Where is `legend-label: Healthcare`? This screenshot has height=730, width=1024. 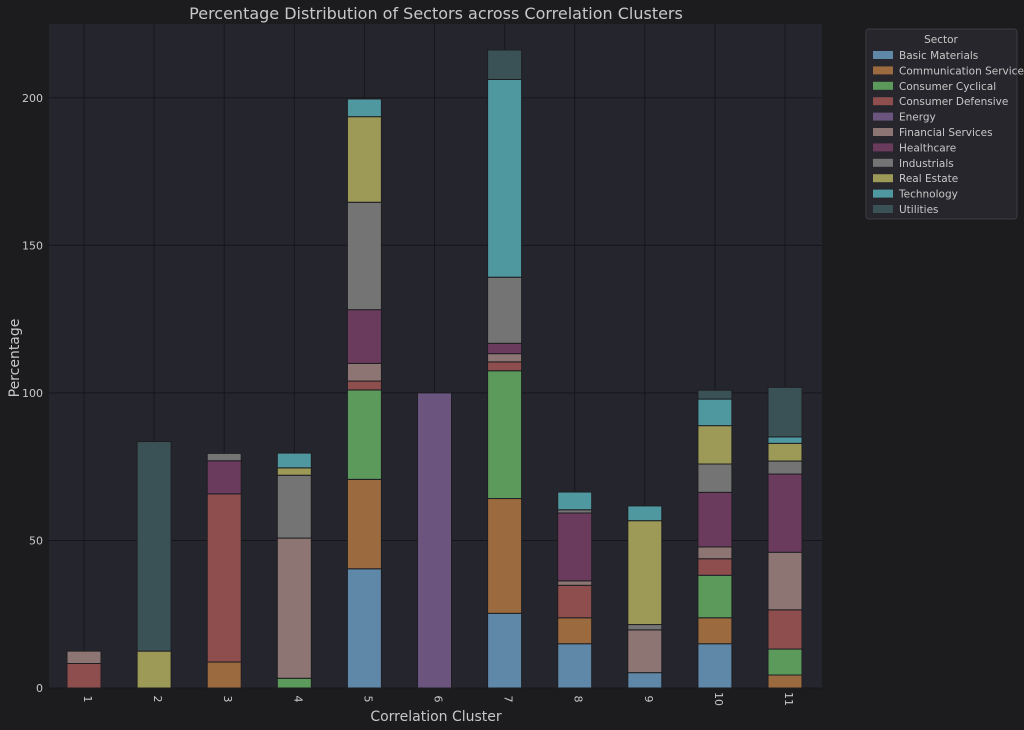
legend-label: Healthcare is located at coordinates (927, 148).